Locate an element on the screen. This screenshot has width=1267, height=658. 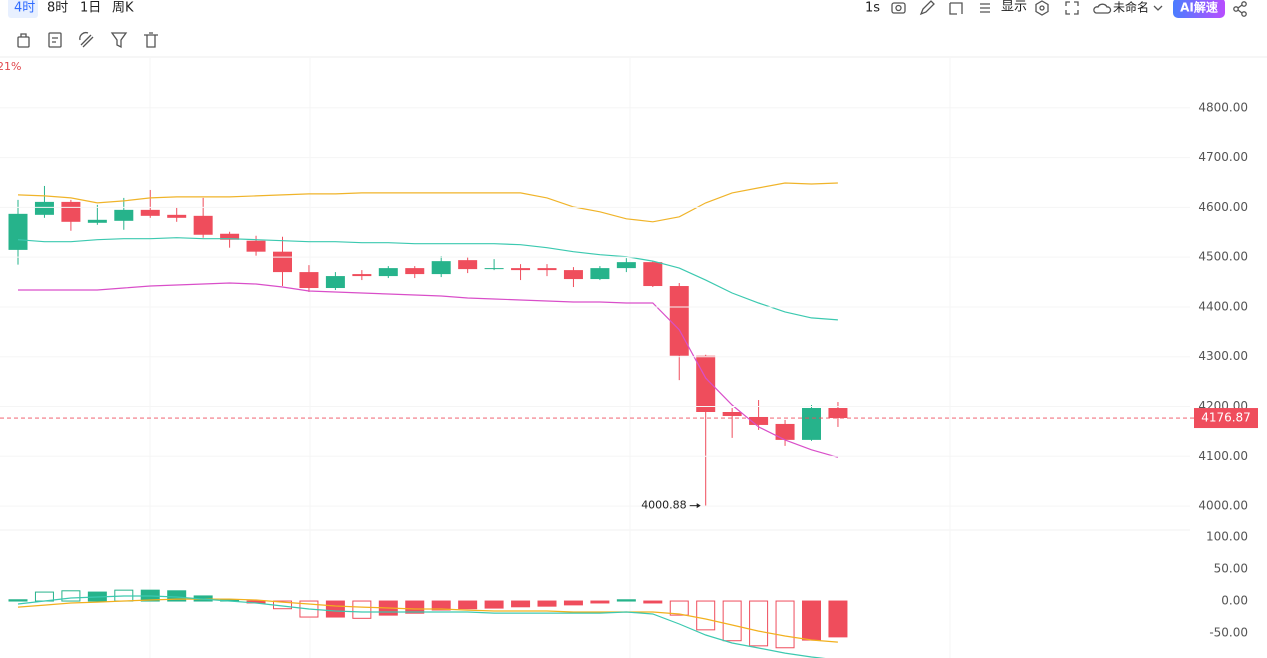
y-tick-label: 4600.00 is located at coordinates (1223, 207).